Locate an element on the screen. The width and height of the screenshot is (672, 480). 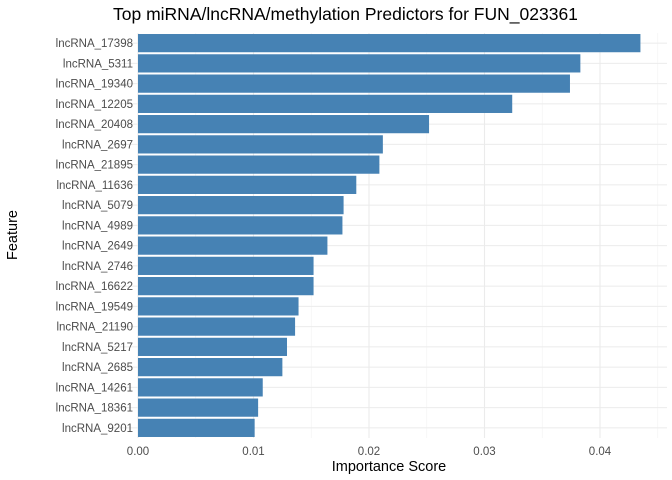
x-tick-label: 0.02 is located at coordinates (369, 452).